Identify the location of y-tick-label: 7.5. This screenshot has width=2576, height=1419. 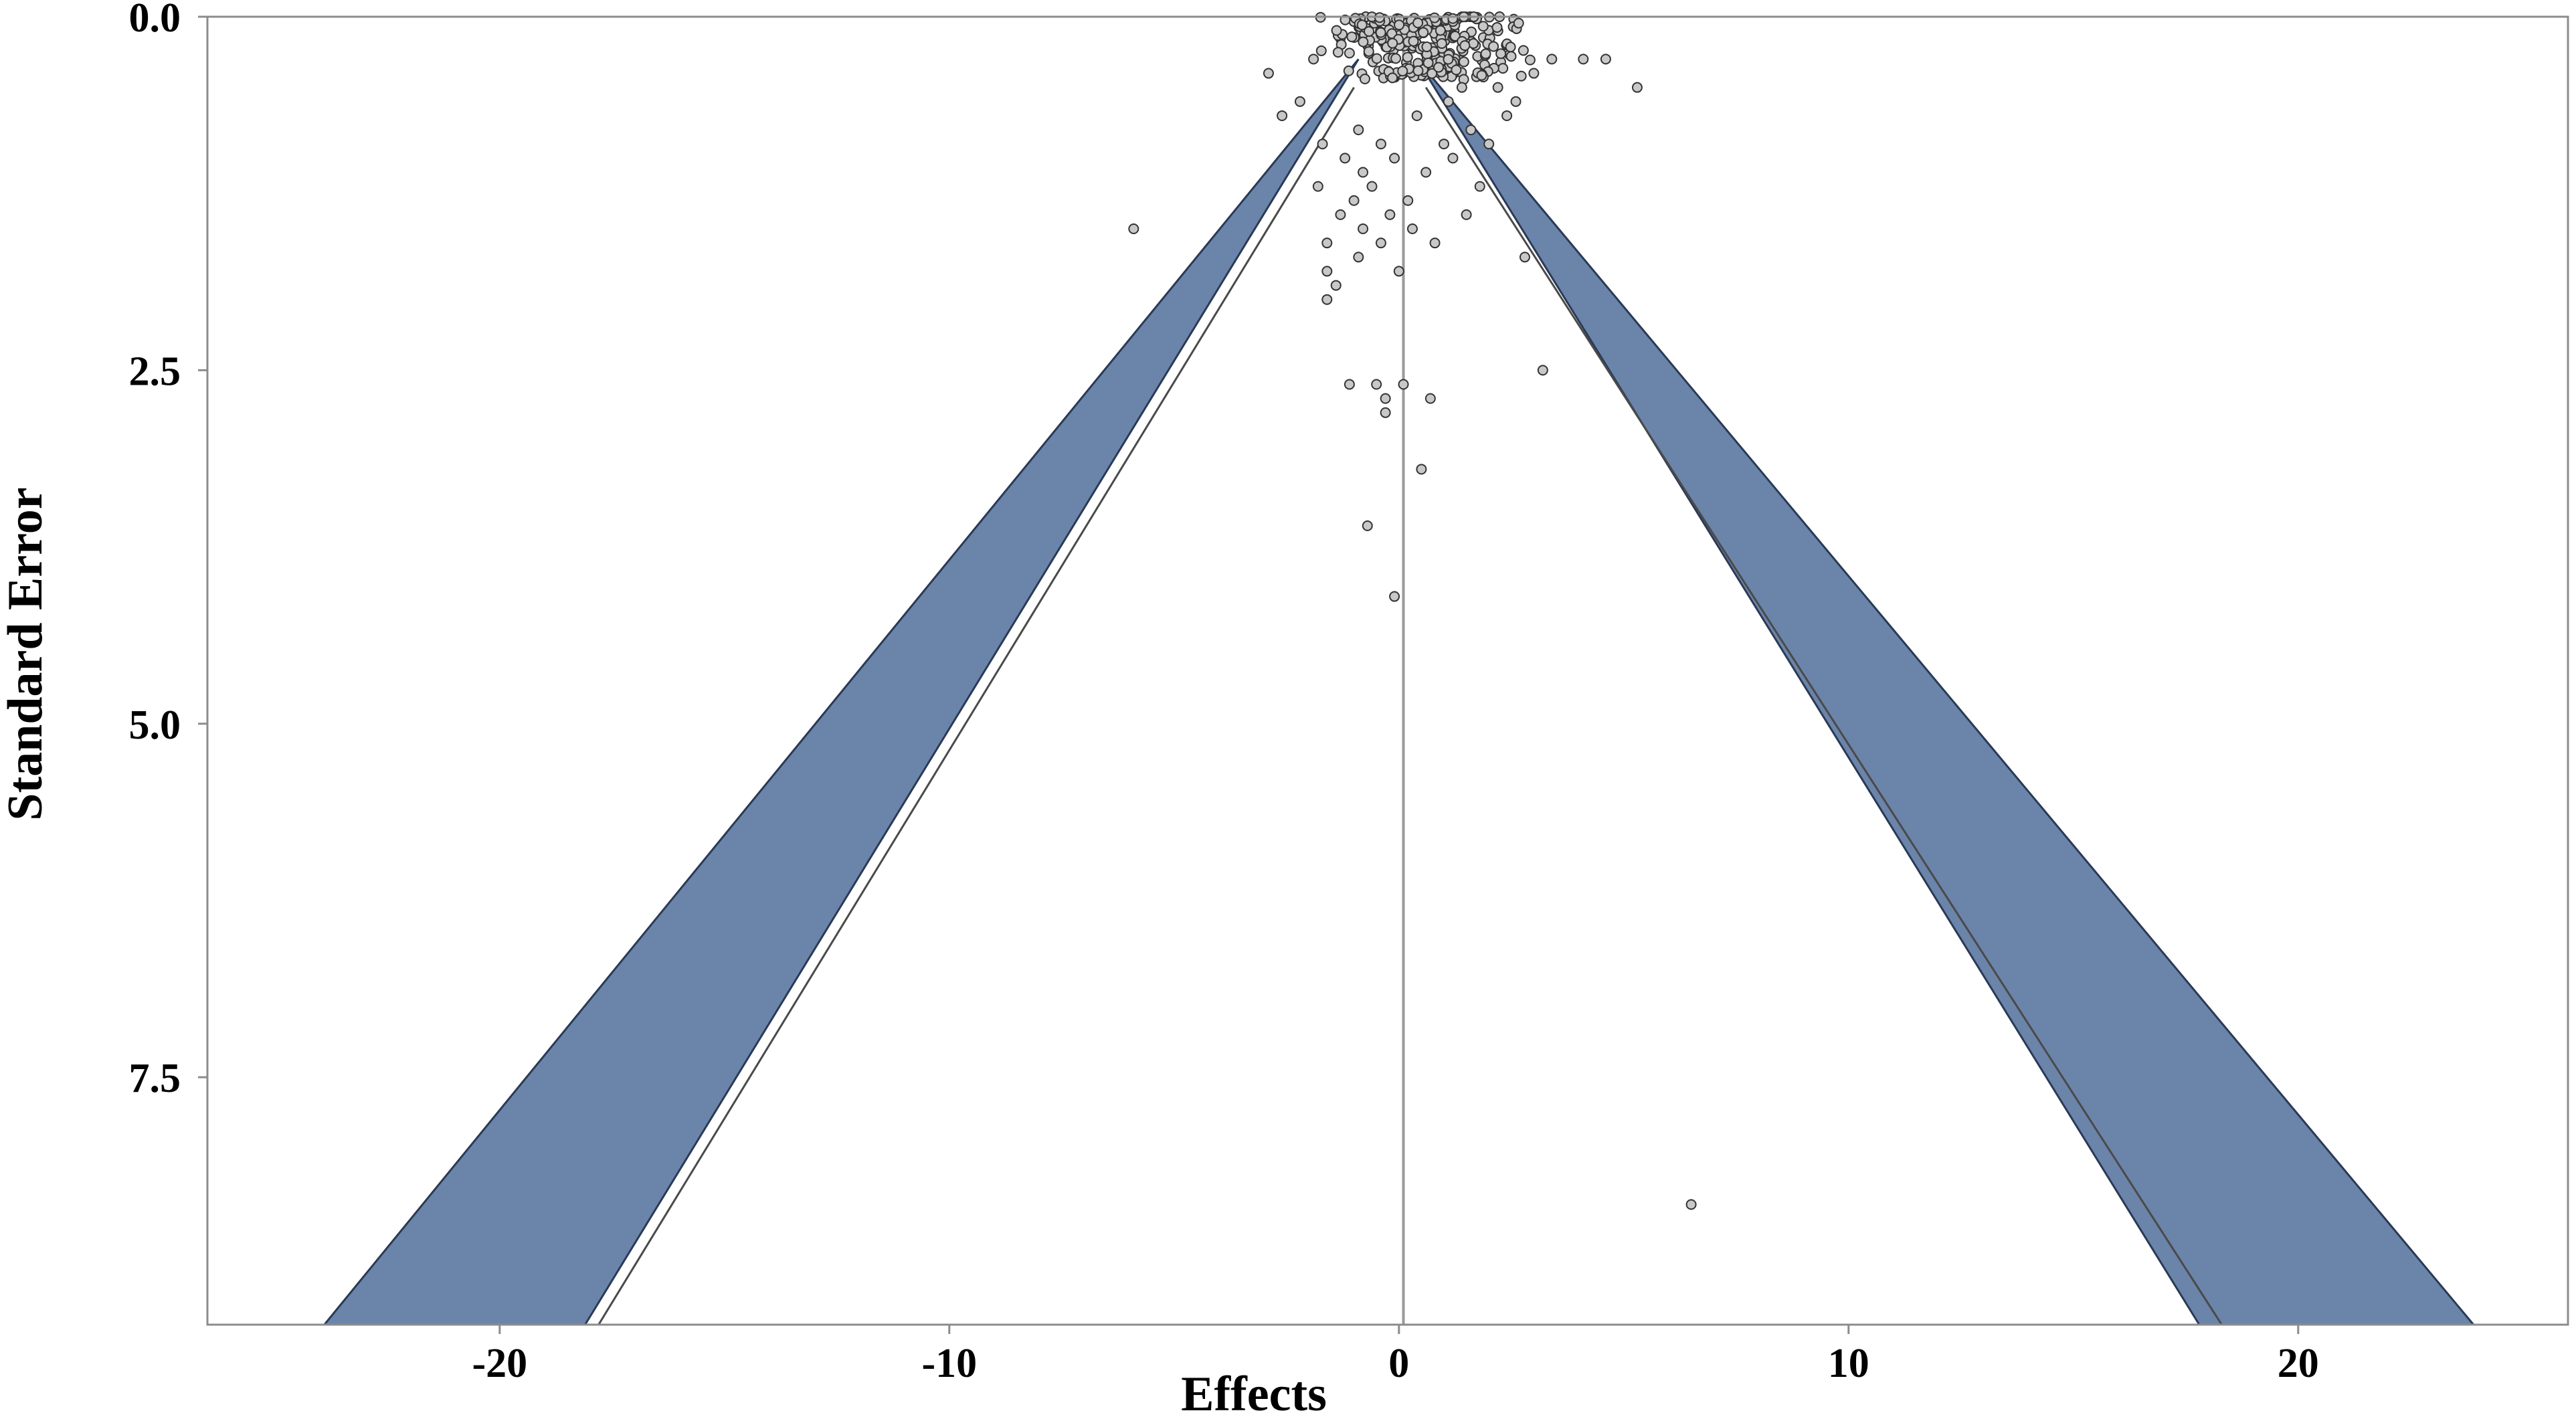
(155, 1078).